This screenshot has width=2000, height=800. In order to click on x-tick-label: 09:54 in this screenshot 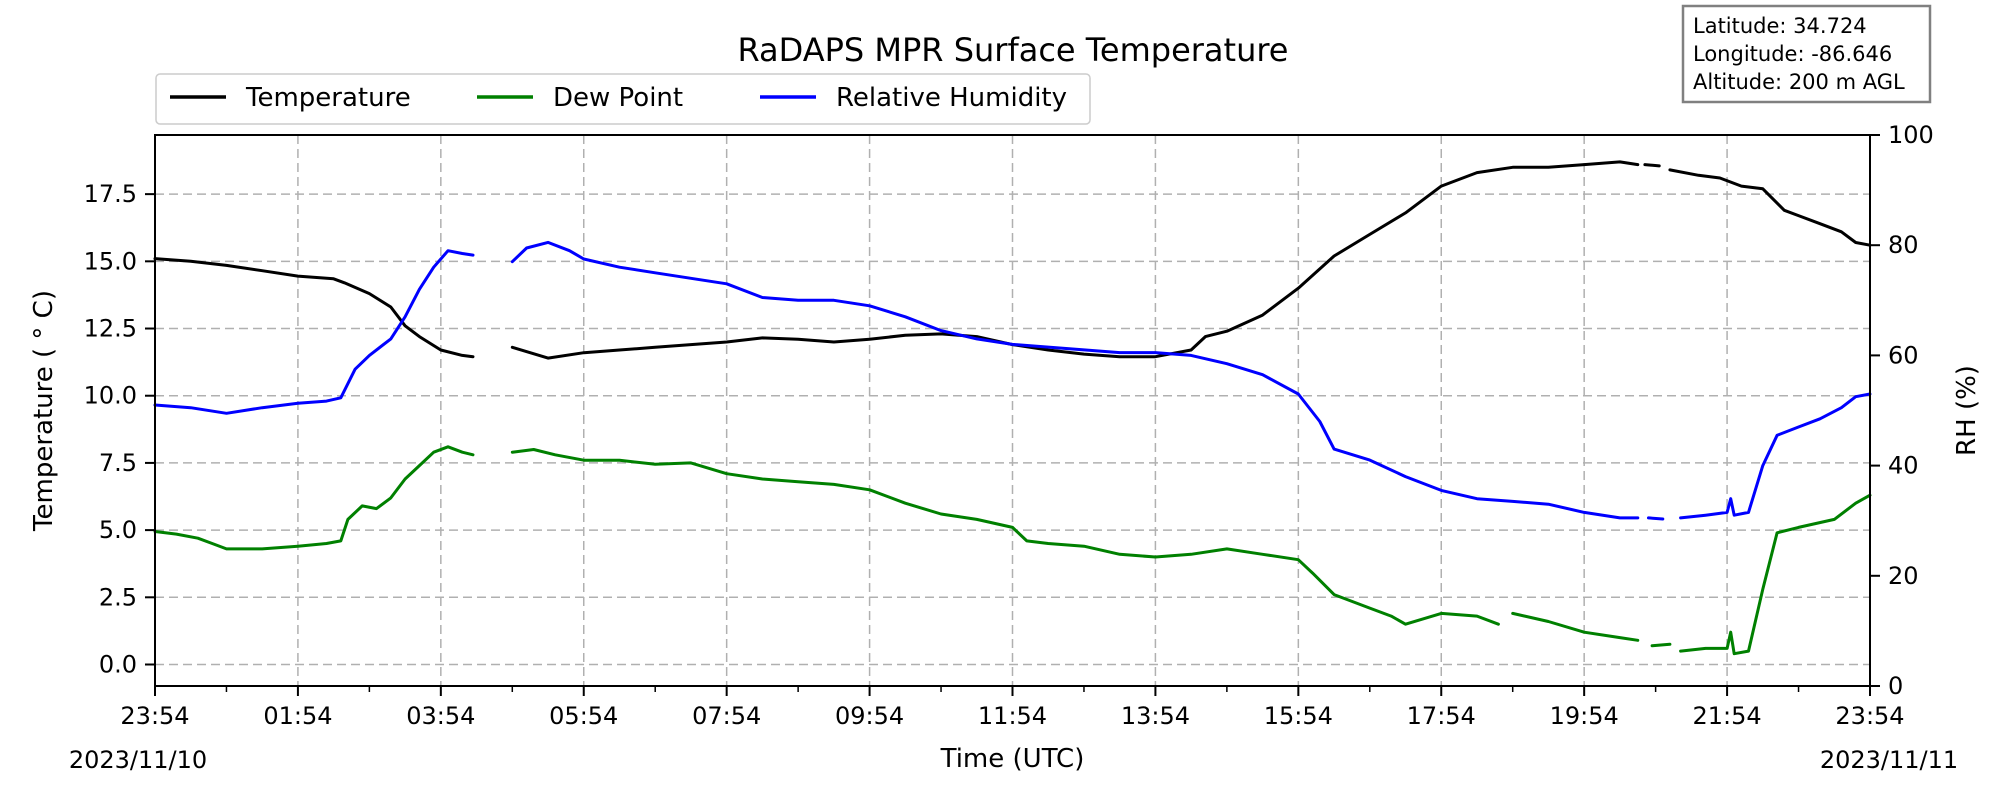, I will do `click(869, 716)`.